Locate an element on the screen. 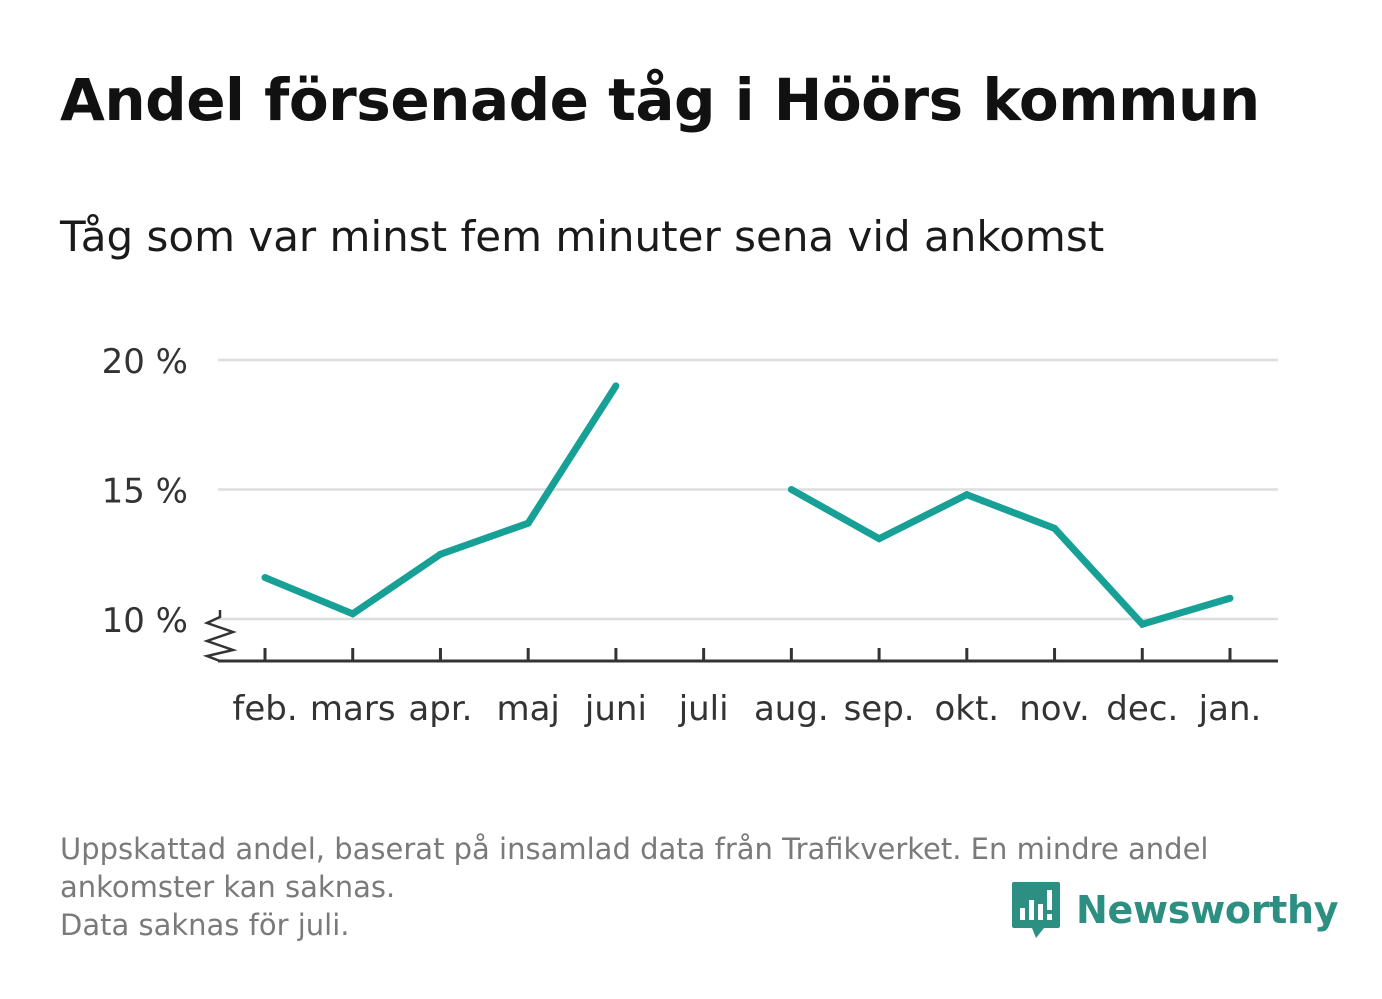 The width and height of the screenshot is (1382, 999). data-point-sep. is located at coordinates (879, 539).